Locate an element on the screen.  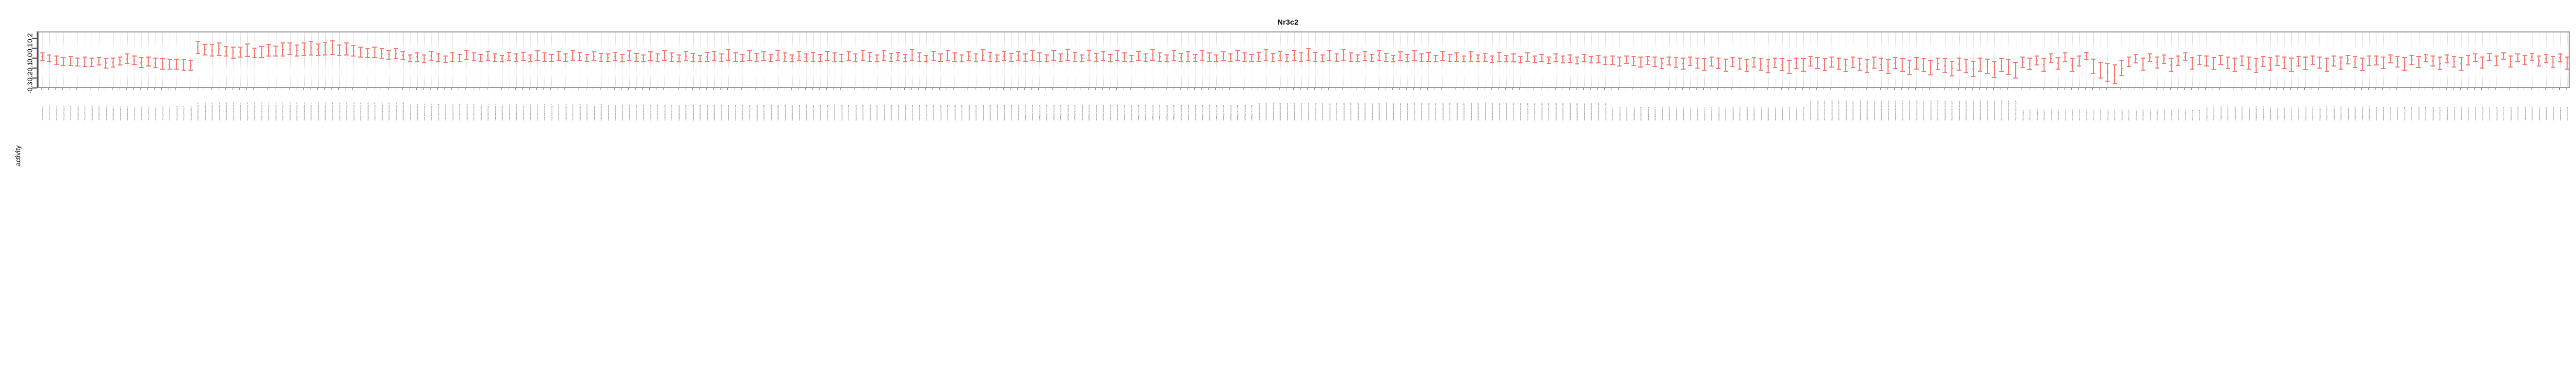
x-tick-label: Ependymal Group 25 is located at coordinates (1004, 112).